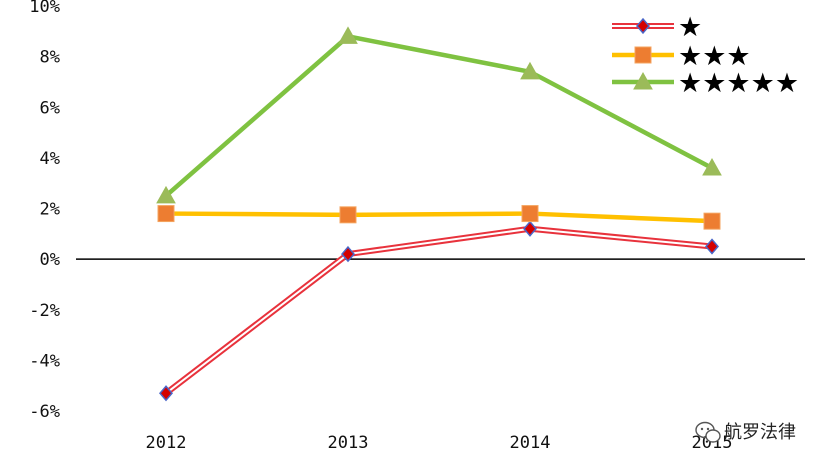  I want to click on wechat-icon, so click(708, 432).